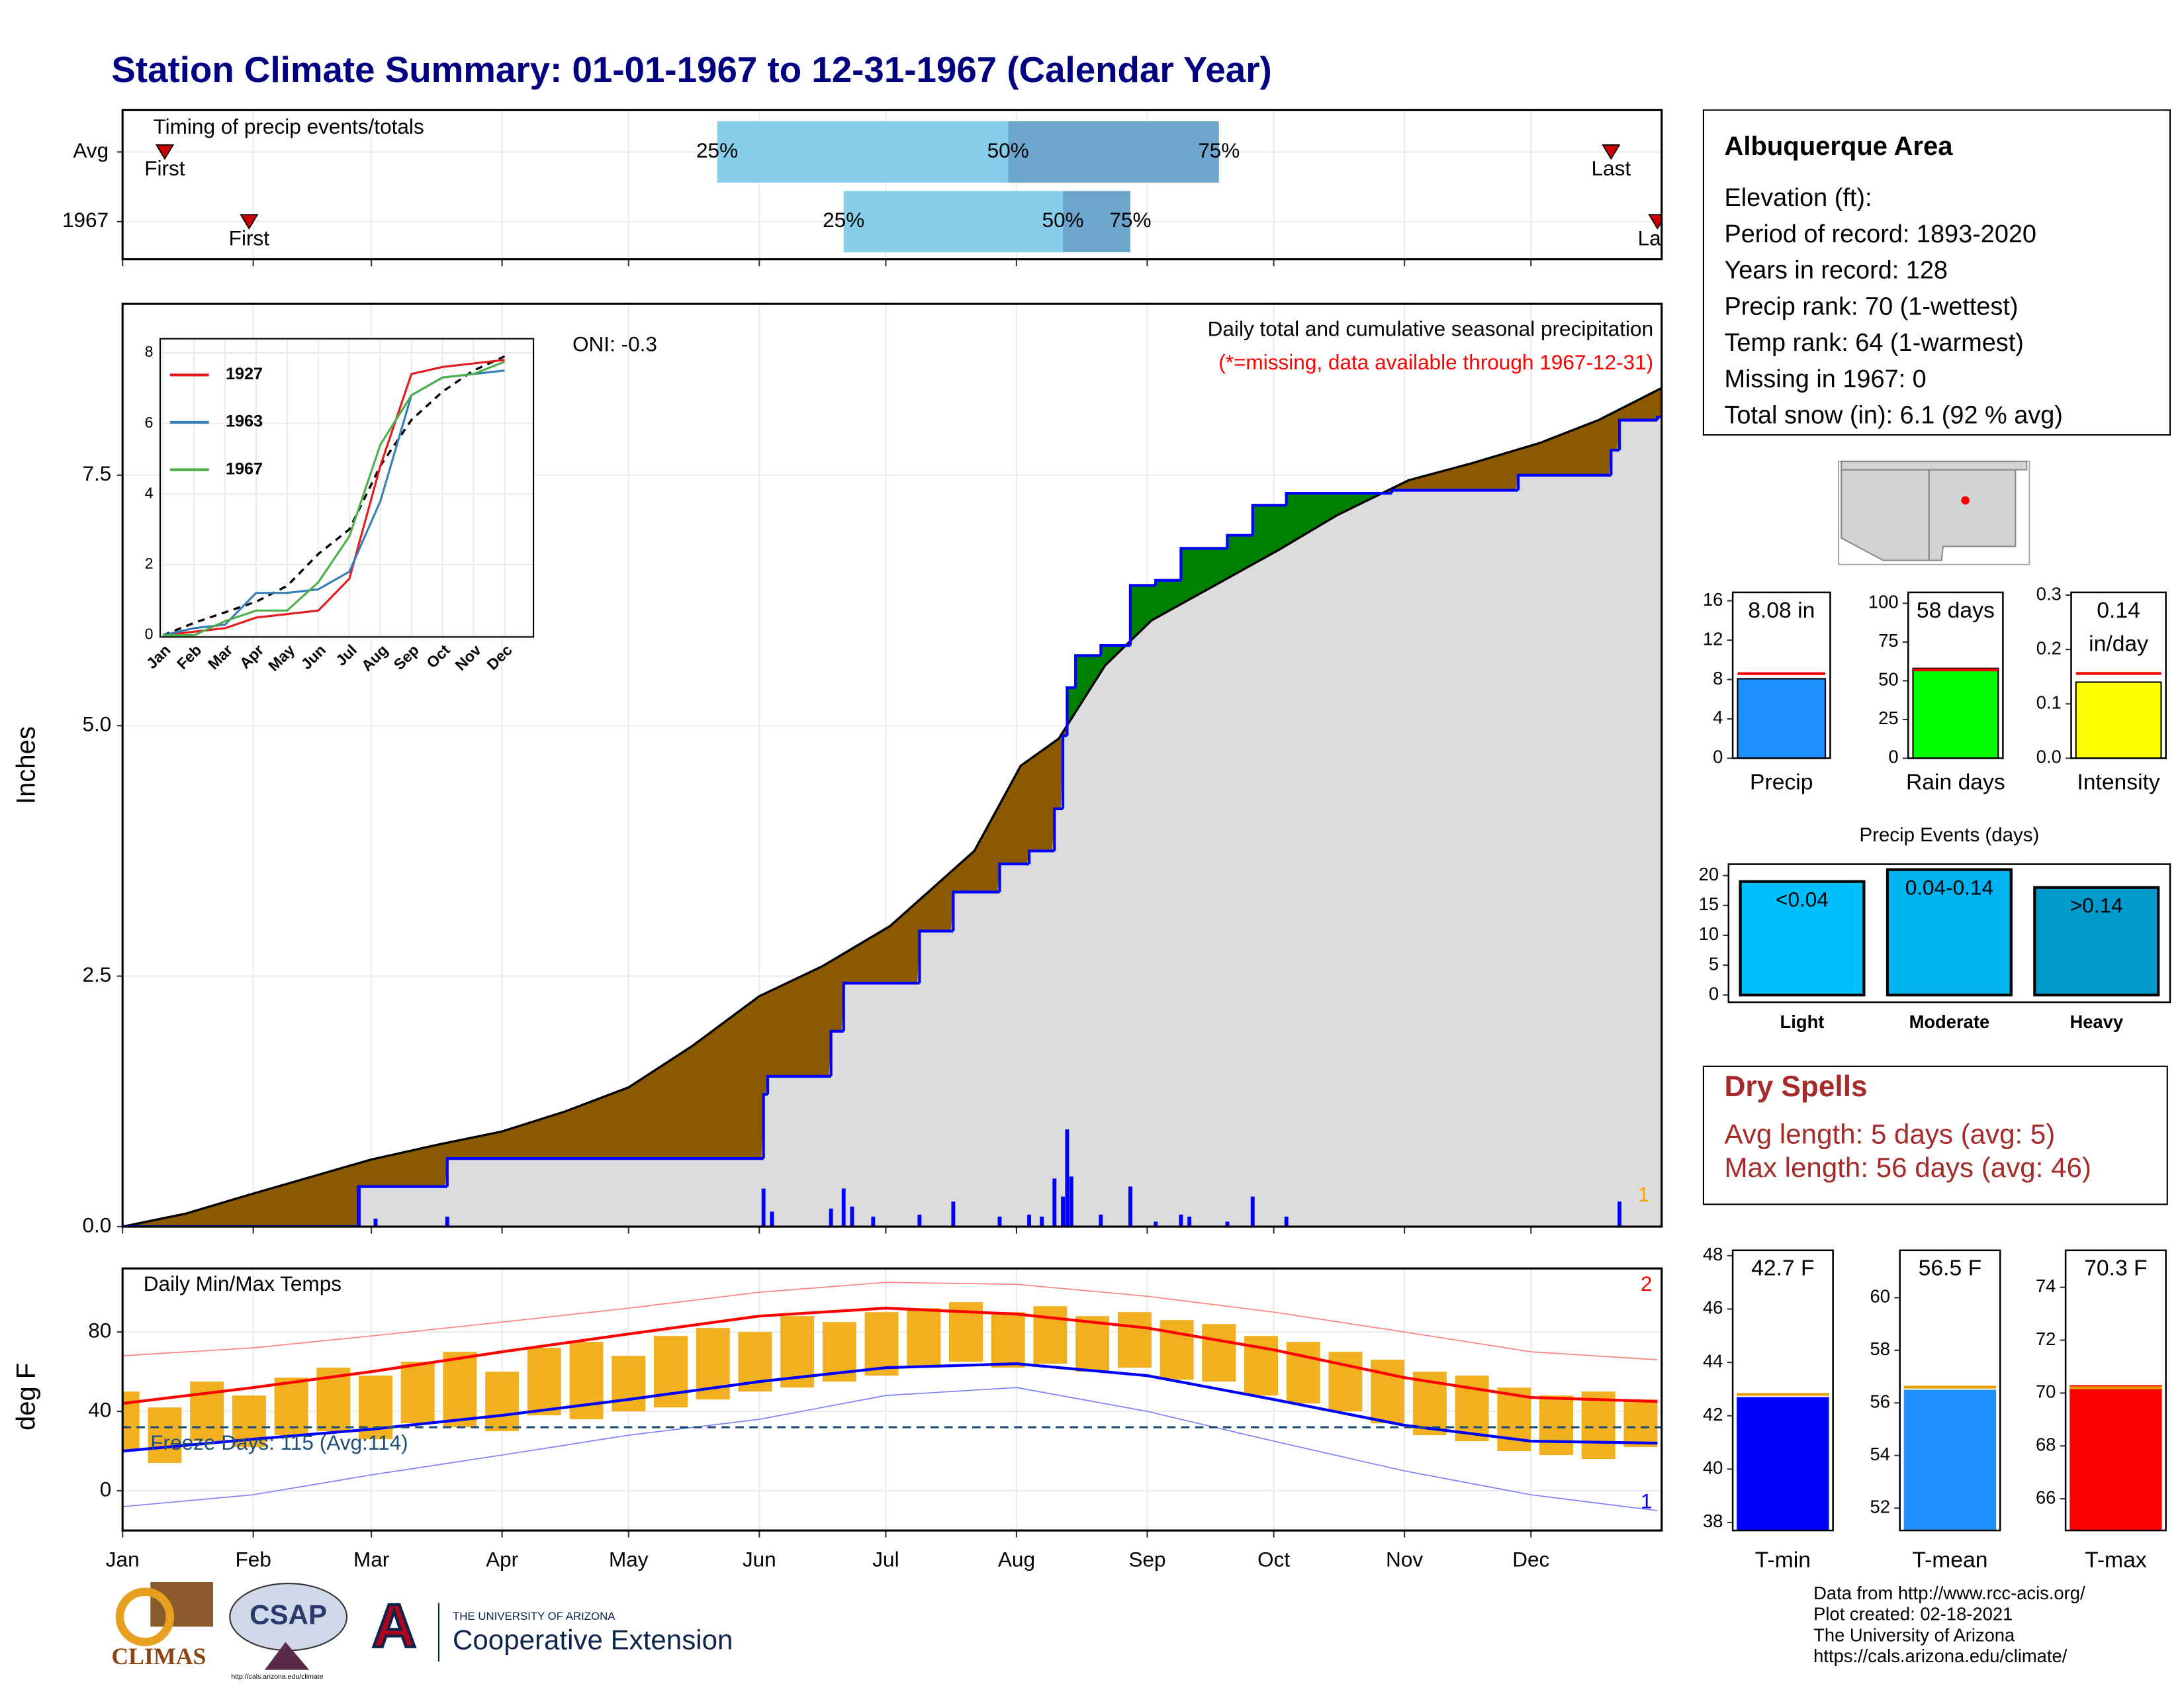 Image resolution: width=2184 pixels, height=1688 pixels. What do you see at coordinates (1146, 1559) in the screenshot?
I see `x-tick-label: Sep` at bounding box center [1146, 1559].